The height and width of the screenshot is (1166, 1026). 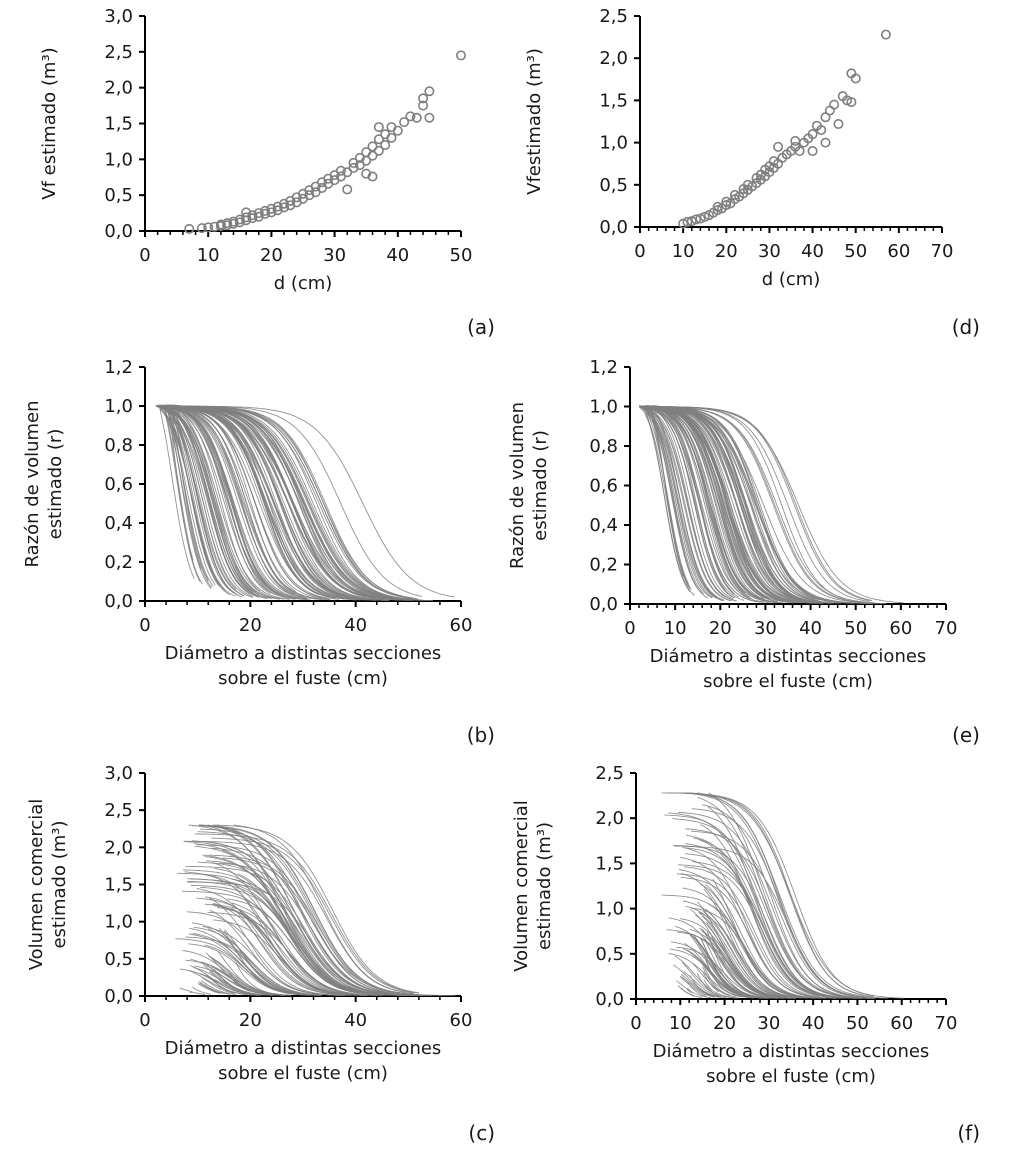 I want to click on x-tick-label-b: 20, so click(x=250, y=625).